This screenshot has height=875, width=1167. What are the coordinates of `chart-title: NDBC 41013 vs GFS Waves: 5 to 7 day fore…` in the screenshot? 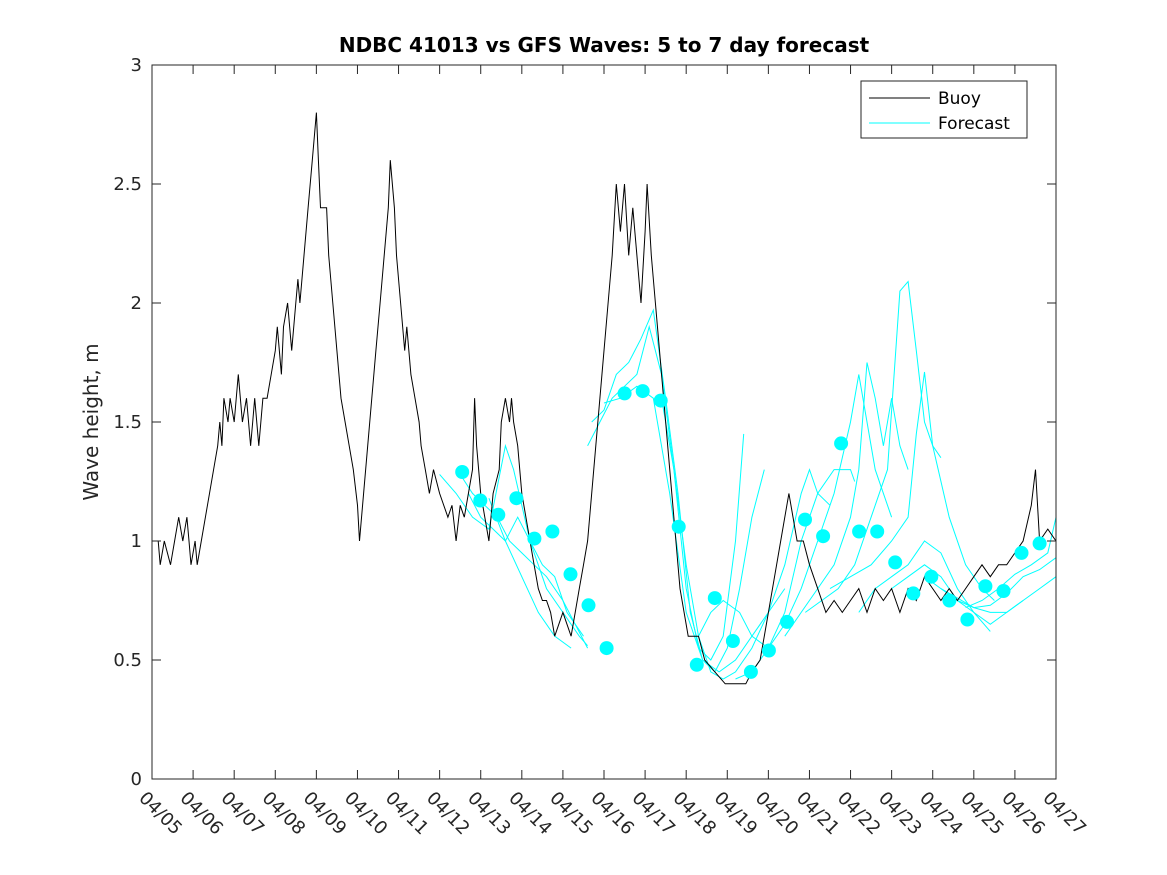 It's located at (604, 45).